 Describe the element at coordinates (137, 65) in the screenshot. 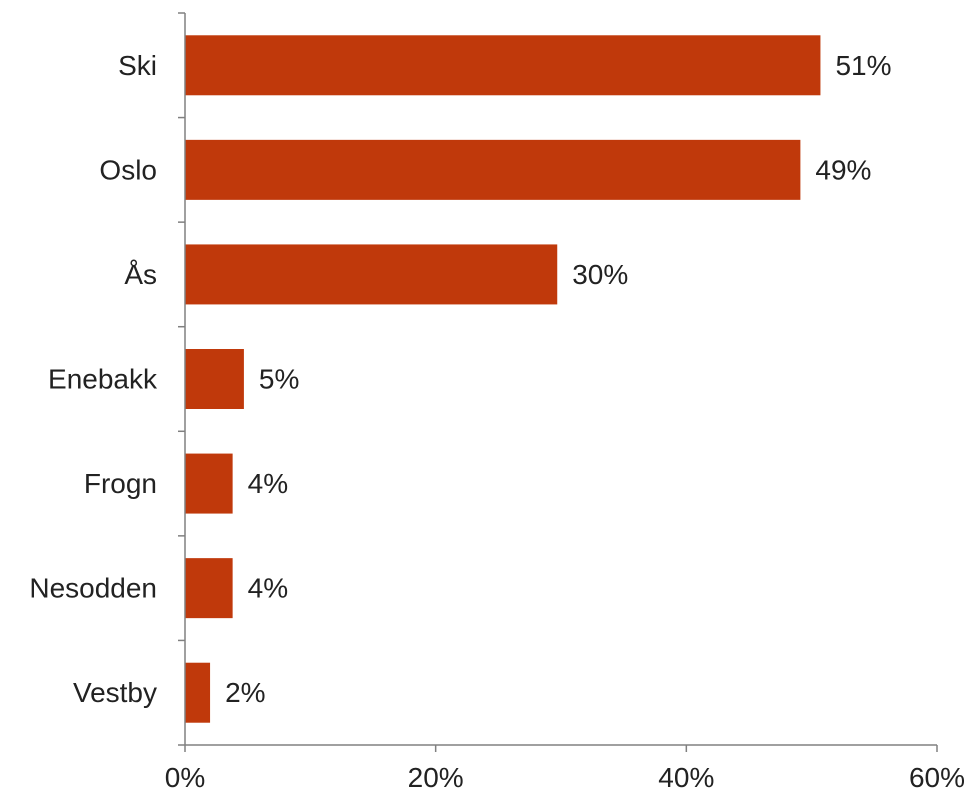

I see `category-label-ski: Ski` at that location.